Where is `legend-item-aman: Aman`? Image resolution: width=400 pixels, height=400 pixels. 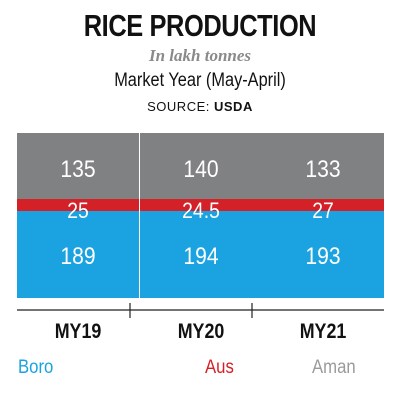
legend-item-aman: Aman is located at coordinates (334, 367).